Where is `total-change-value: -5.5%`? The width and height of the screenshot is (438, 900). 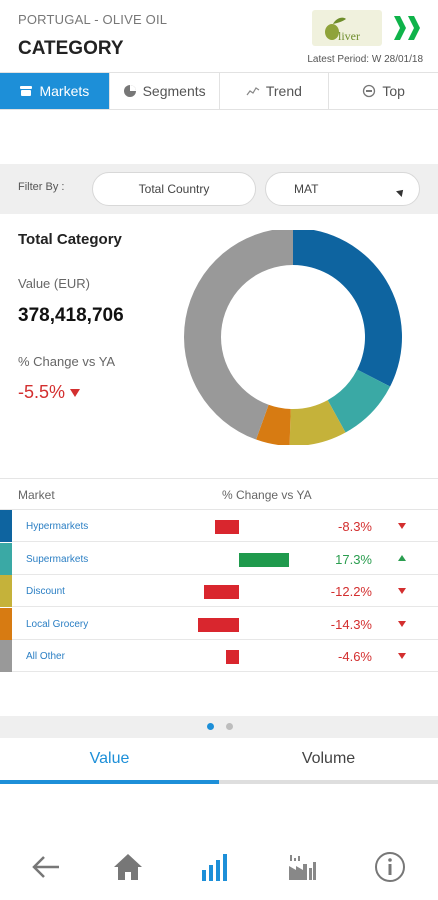
total-change-value: -5.5% is located at coordinates (42, 392).